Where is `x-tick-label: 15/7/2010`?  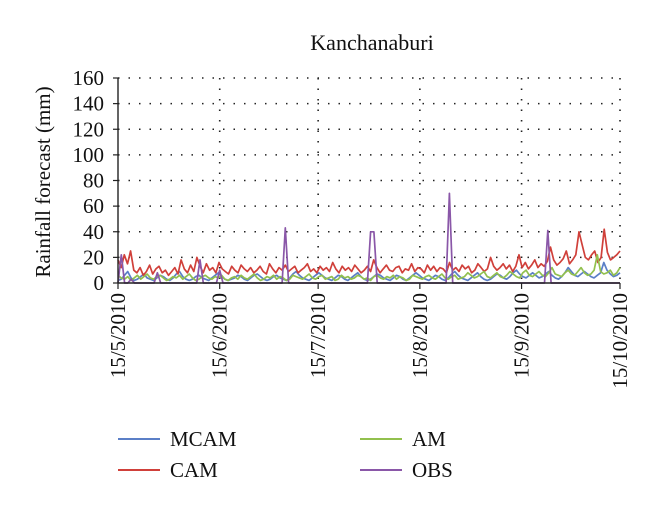
x-tick-label: 15/7/2010 is located at coordinates (318, 335).